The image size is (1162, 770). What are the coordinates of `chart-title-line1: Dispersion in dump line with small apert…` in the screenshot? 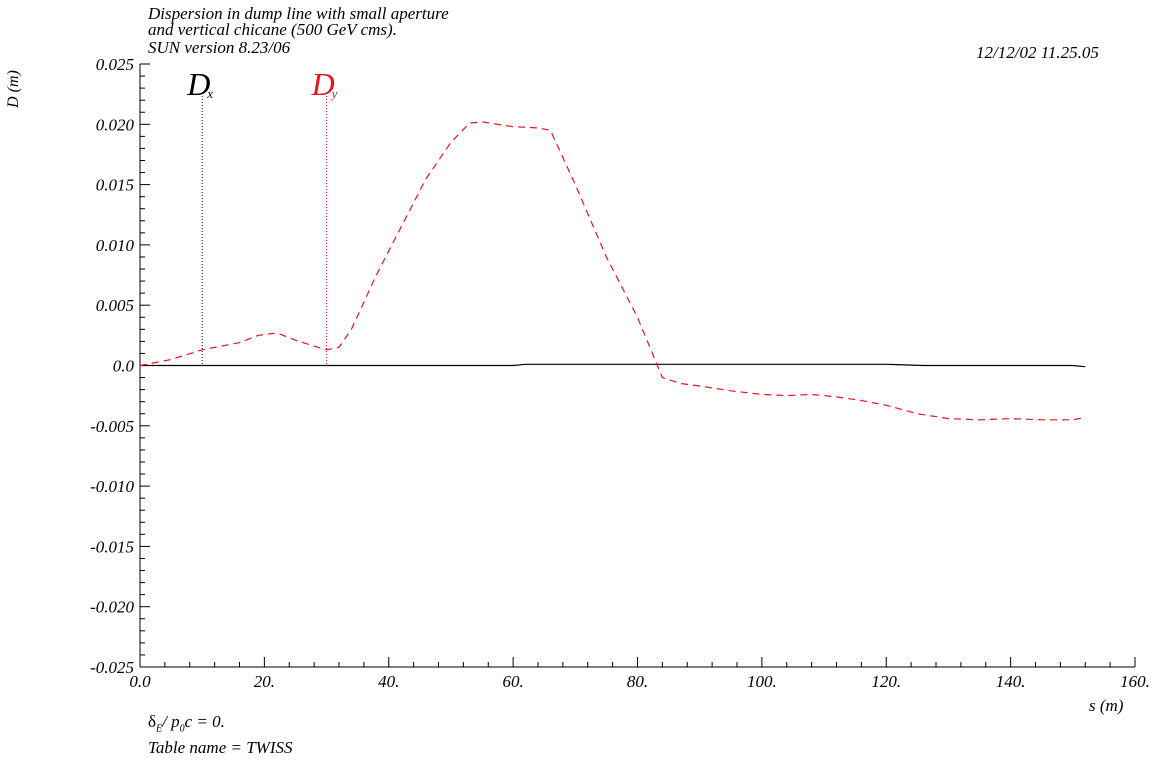 It's located at (298, 13).